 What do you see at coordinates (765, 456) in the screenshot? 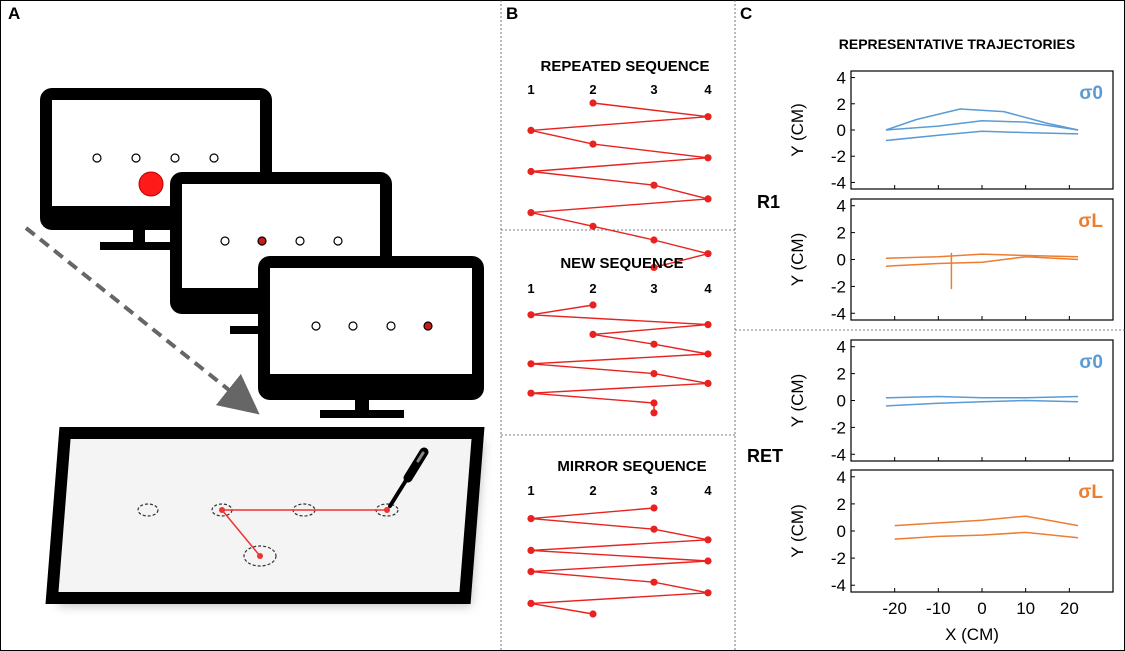
I see `row-label-ret: RET` at bounding box center [765, 456].